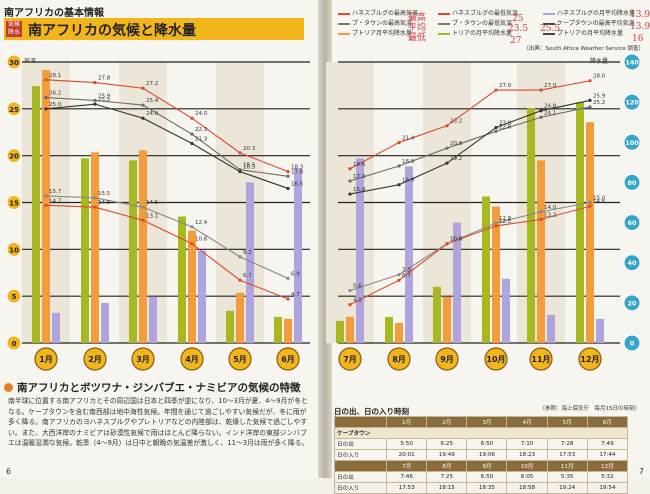 The width and height of the screenshot is (650, 494). I want to click on y2-tick-label: 0, so click(632, 344).